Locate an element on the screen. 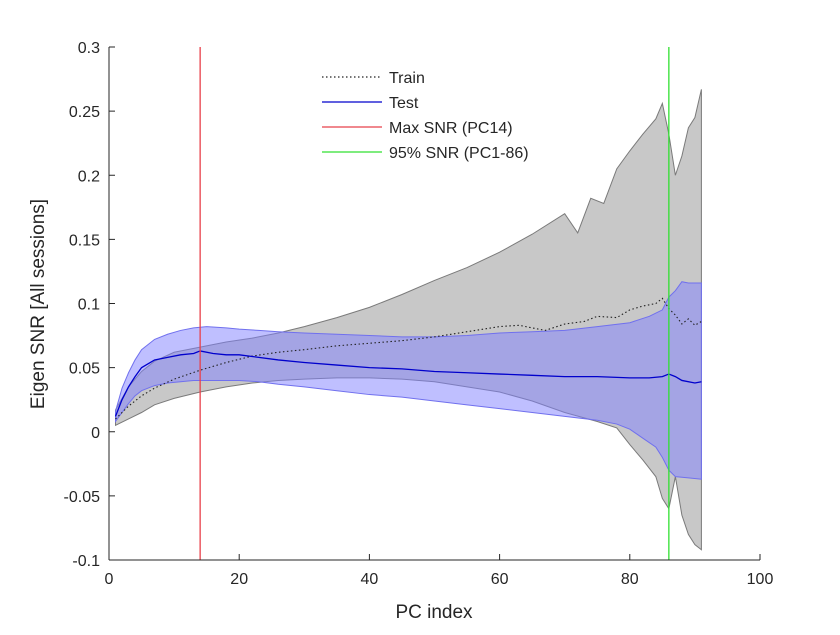 The image size is (840, 635). y-tick-label: 0.3 is located at coordinates (89, 48).